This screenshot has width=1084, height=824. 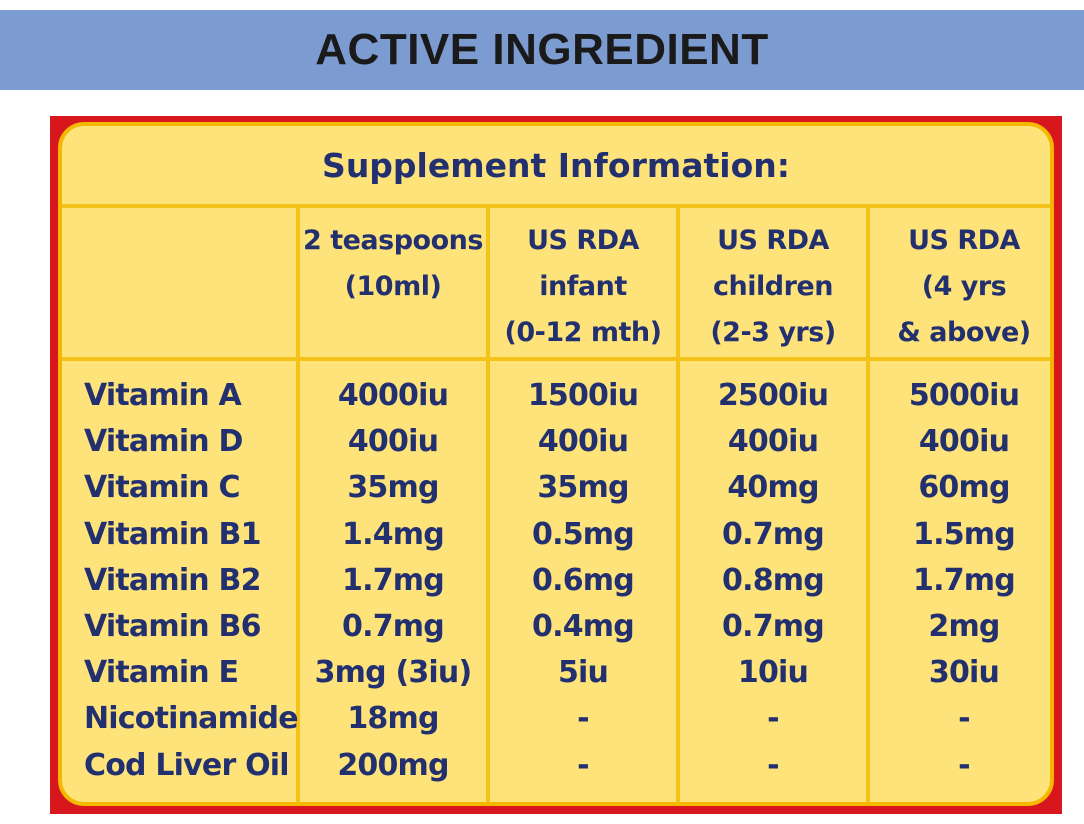 I want to click on nutrient-value: 18mg, so click(x=393, y=719).